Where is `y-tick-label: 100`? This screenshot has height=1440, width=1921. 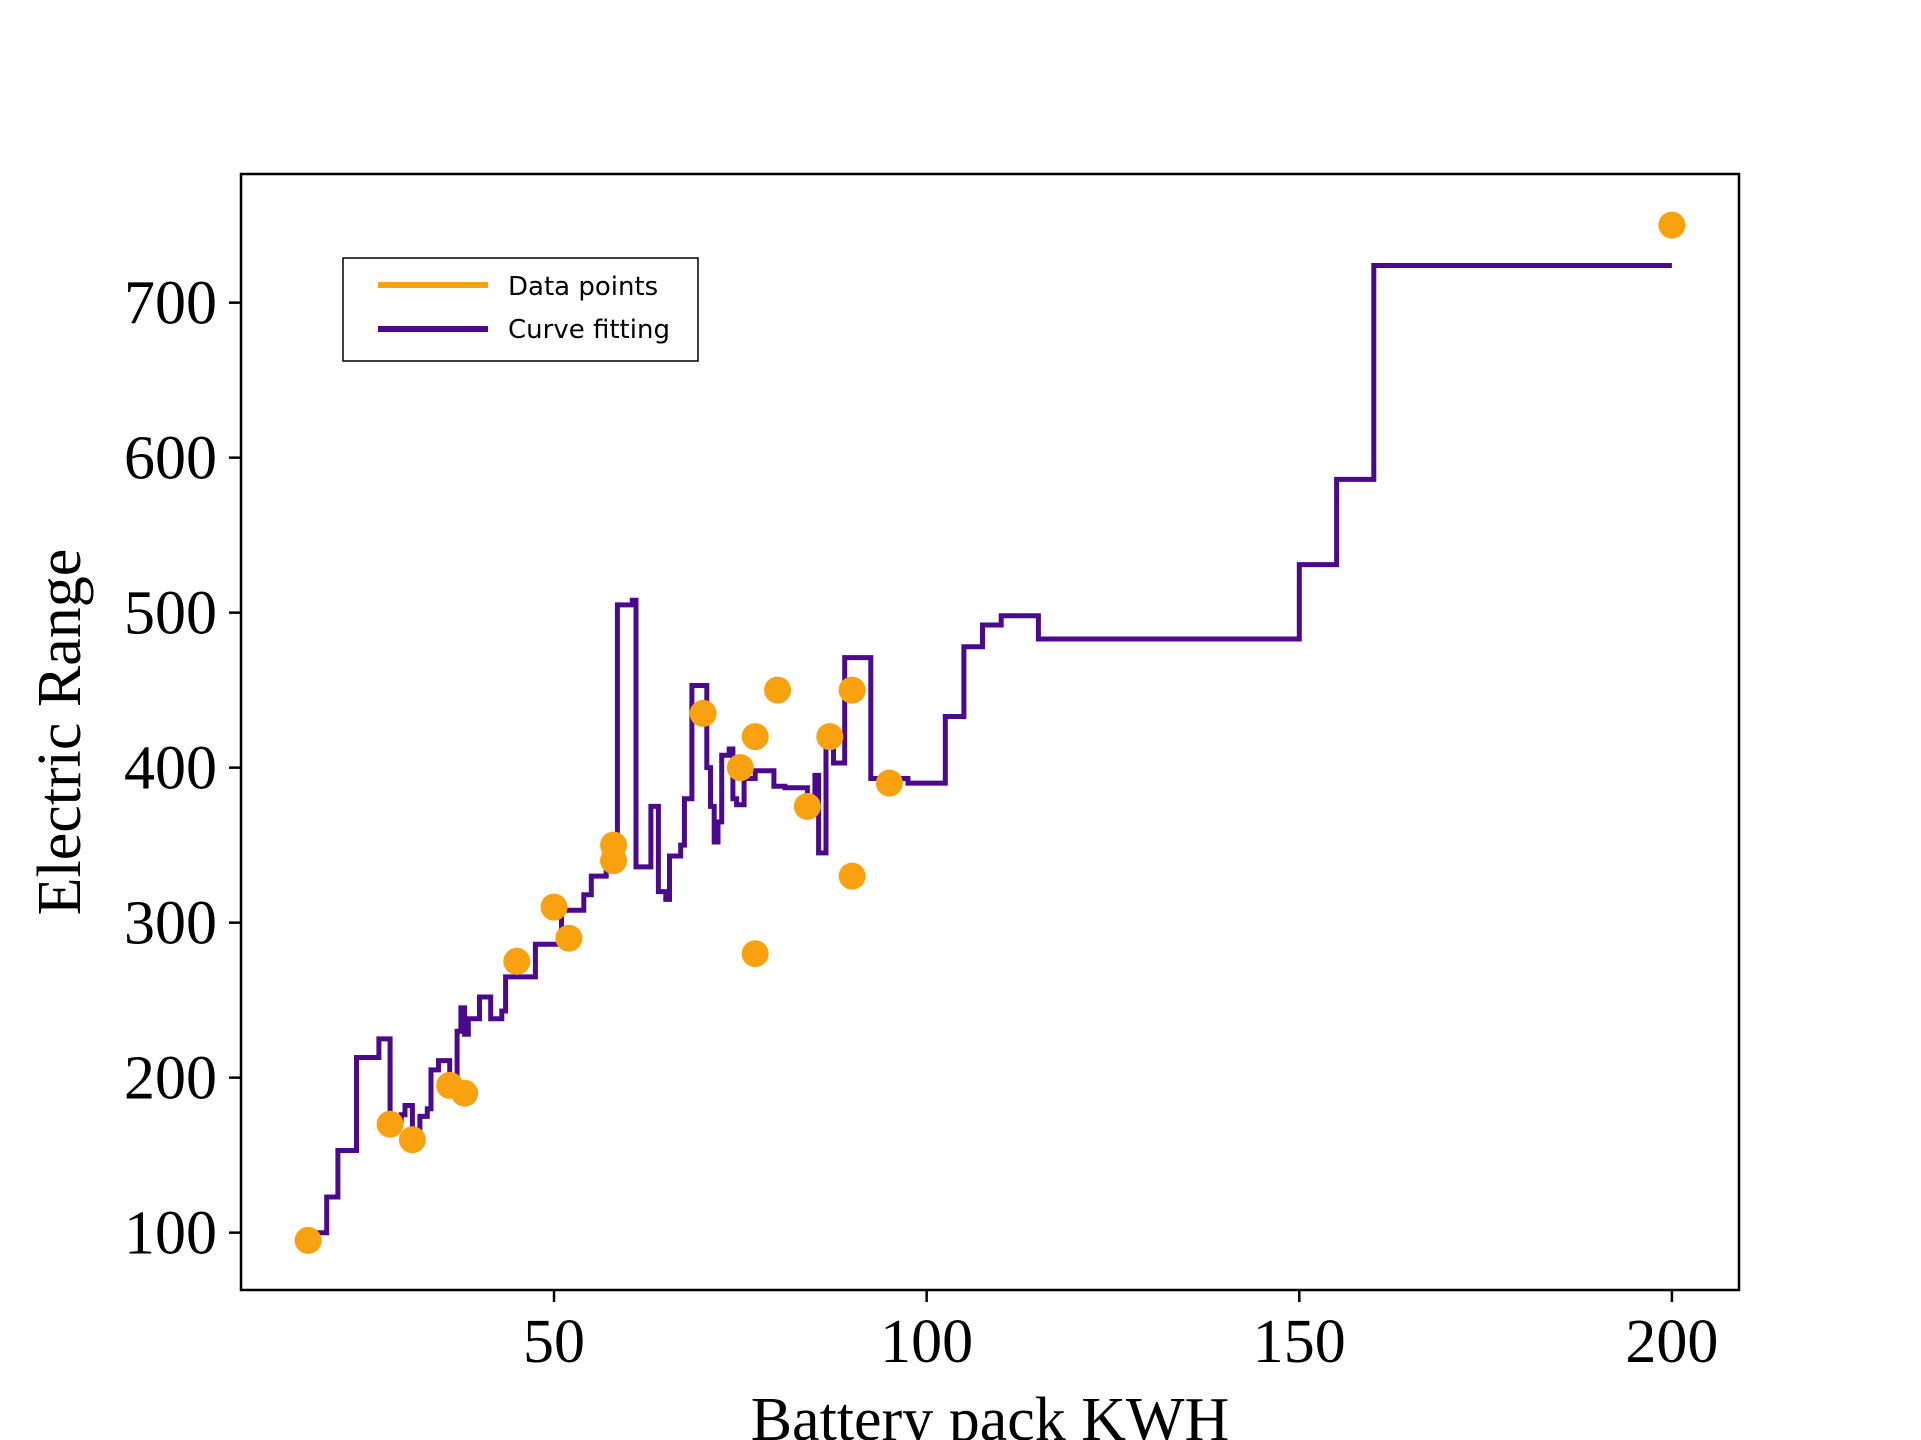
y-tick-label: 100 is located at coordinates (170, 1234).